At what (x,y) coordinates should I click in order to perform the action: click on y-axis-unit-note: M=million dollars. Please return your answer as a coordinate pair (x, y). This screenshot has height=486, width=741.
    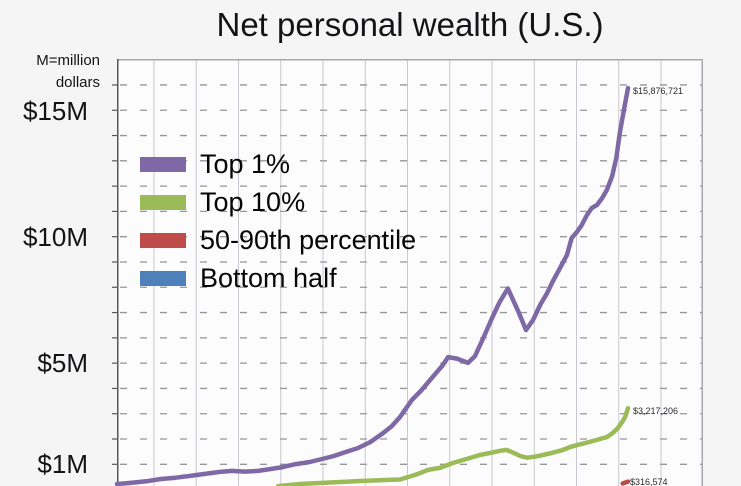
    Looking at the image, I should click on (52, 72).